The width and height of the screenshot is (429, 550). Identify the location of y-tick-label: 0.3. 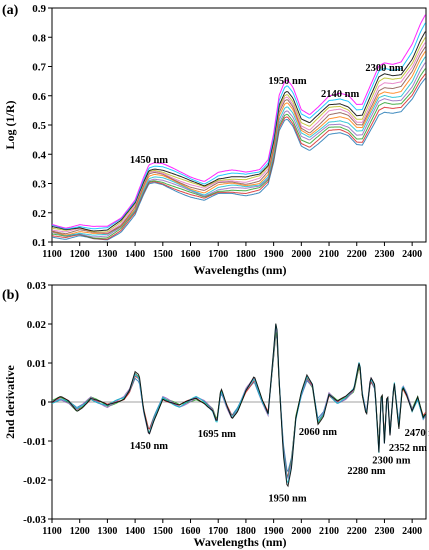
(39, 185).